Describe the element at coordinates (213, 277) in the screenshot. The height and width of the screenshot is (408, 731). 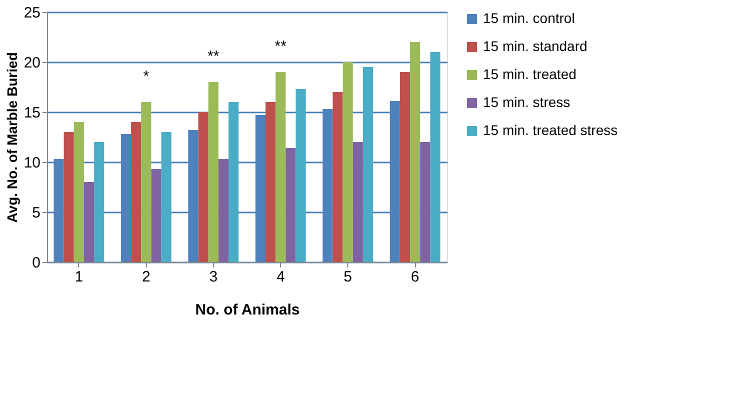
I see `x-tick-label: 3` at that location.